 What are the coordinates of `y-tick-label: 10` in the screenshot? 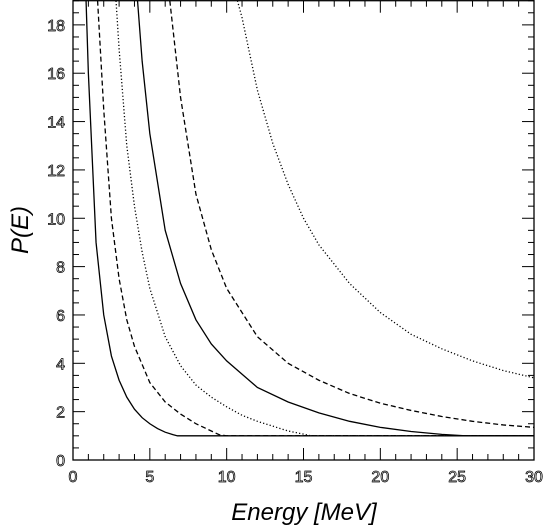 It's located at (56, 219).